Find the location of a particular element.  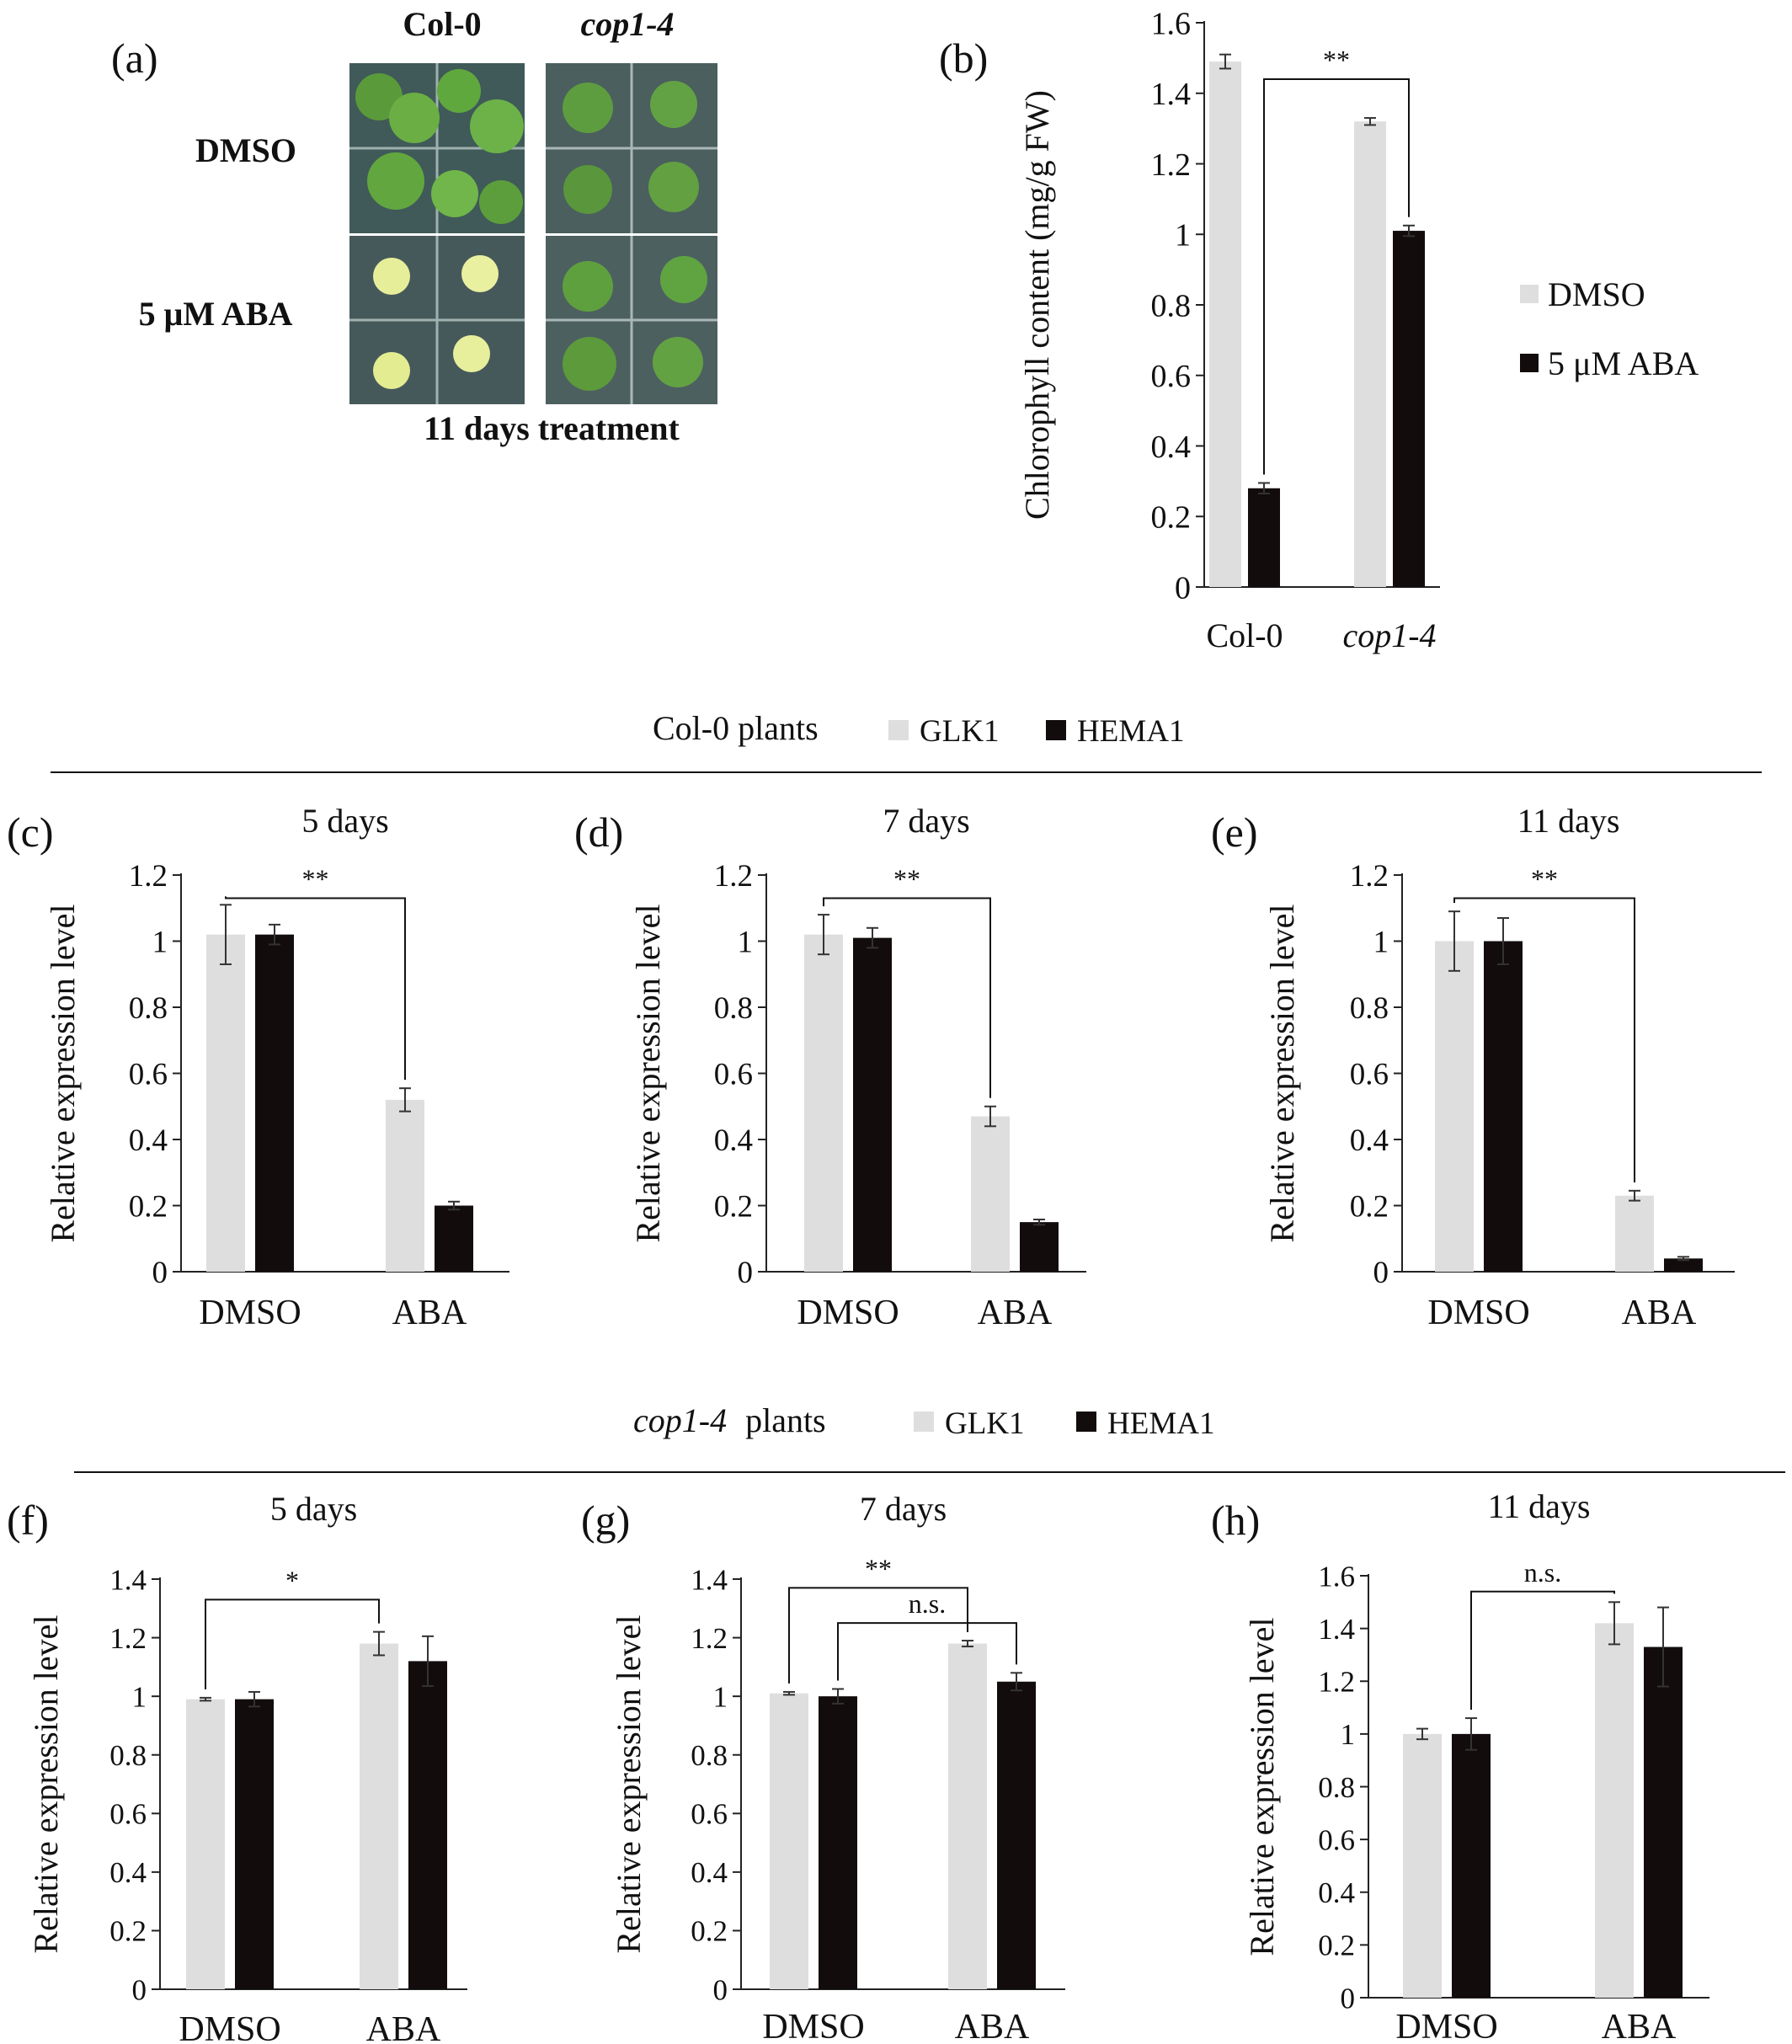

photo-caption: 11 days treatment is located at coordinates (552, 428).